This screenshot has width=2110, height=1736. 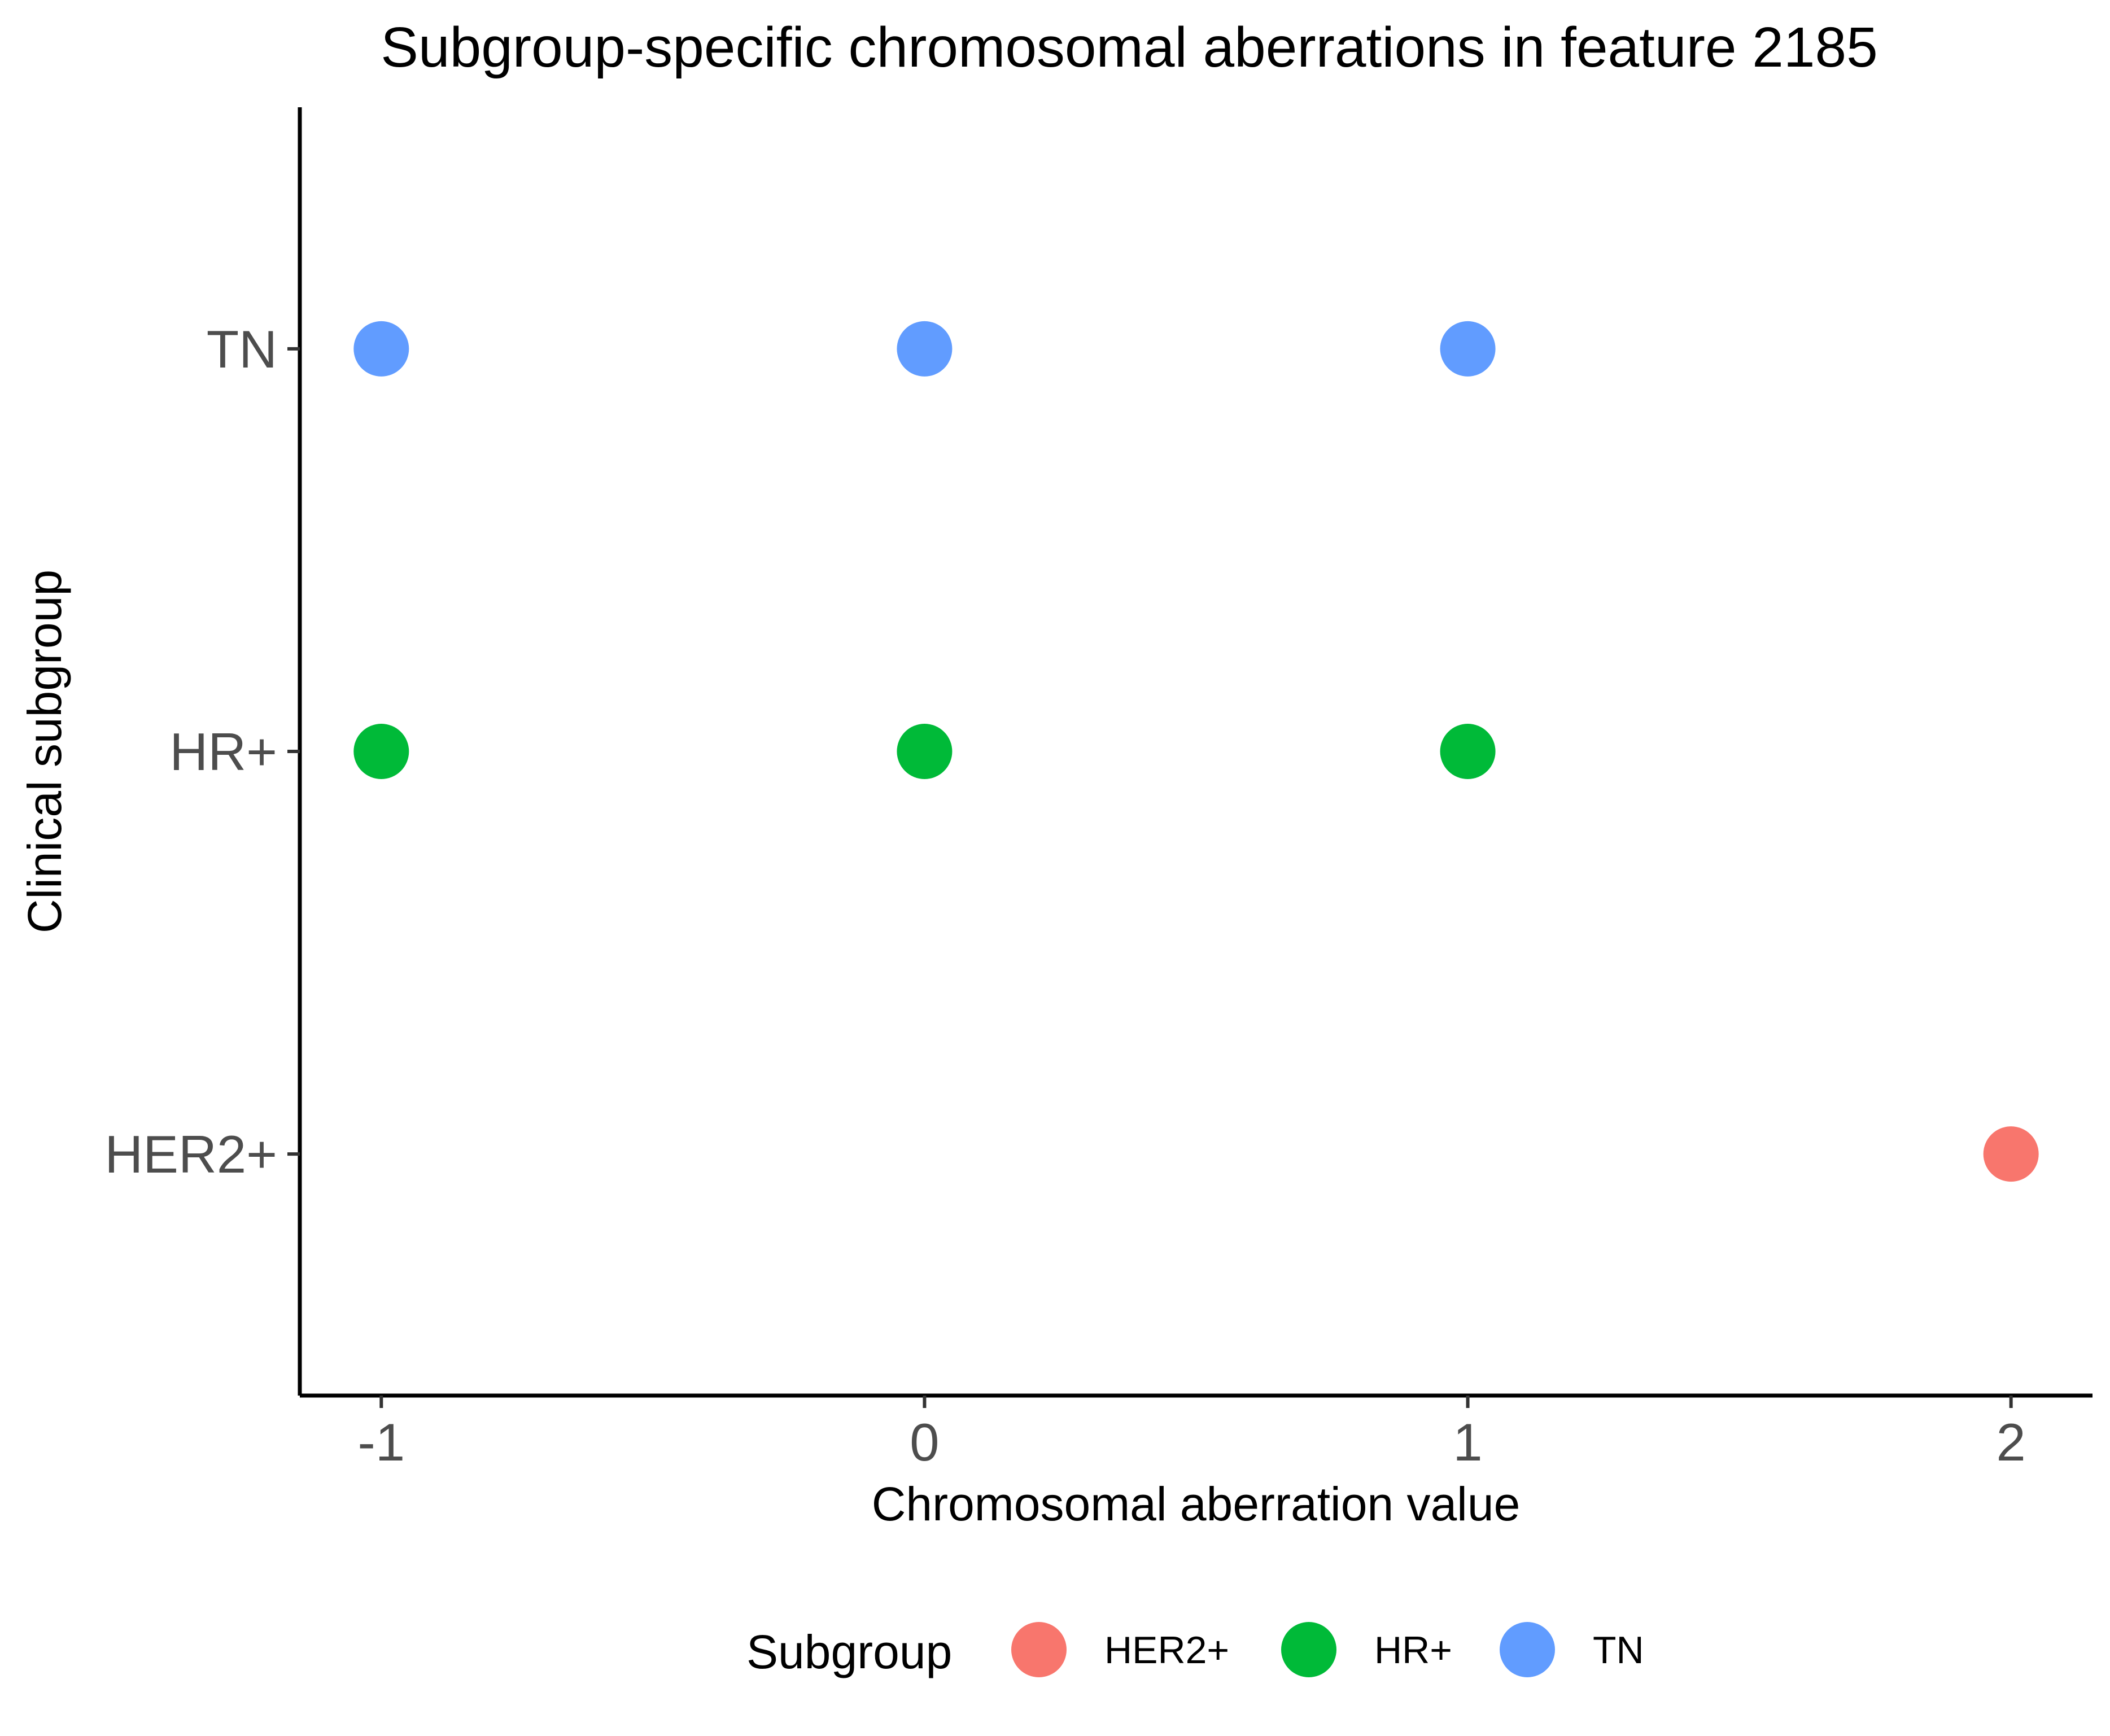 I want to click on y-tick-label: HR+, so click(x=223, y=752).